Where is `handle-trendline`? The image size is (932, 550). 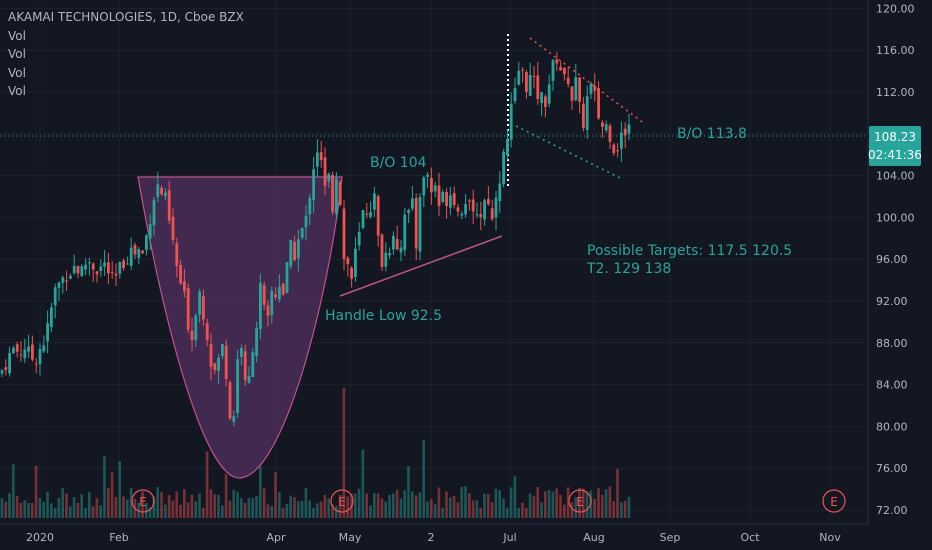
handle-trendline is located at coordinates (421, 266).